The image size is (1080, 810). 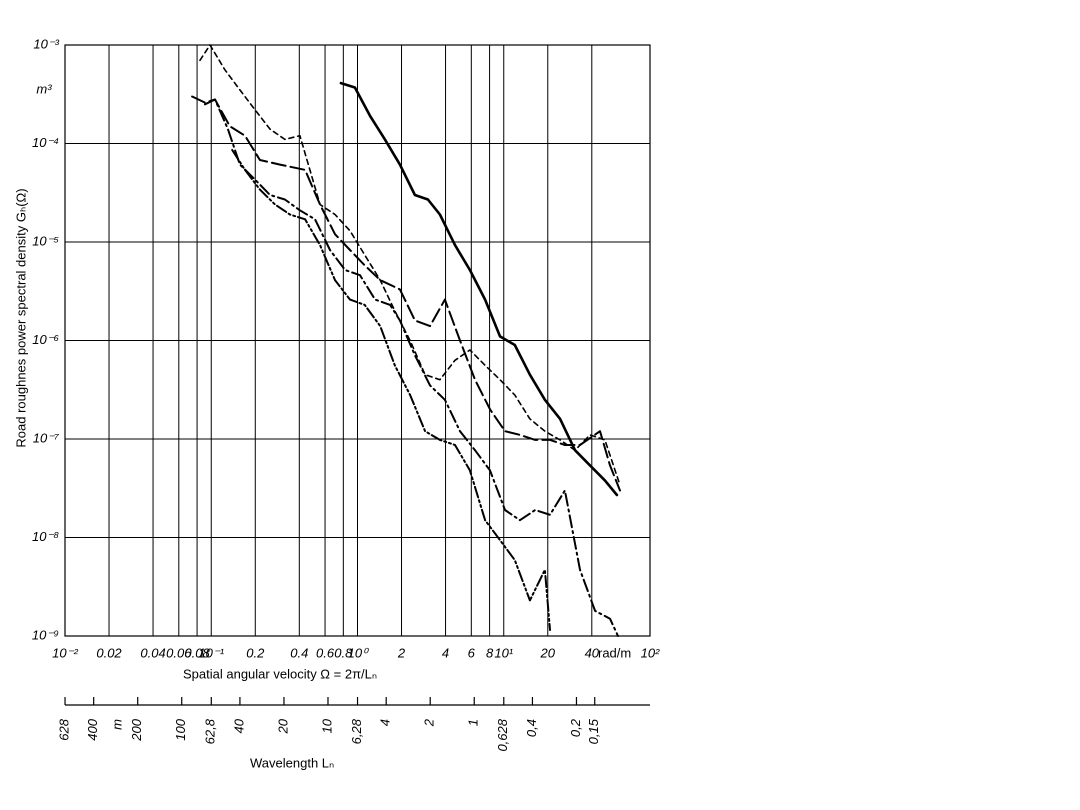 I want to click on wavelength-unit: m, so click(x=116, y=724).